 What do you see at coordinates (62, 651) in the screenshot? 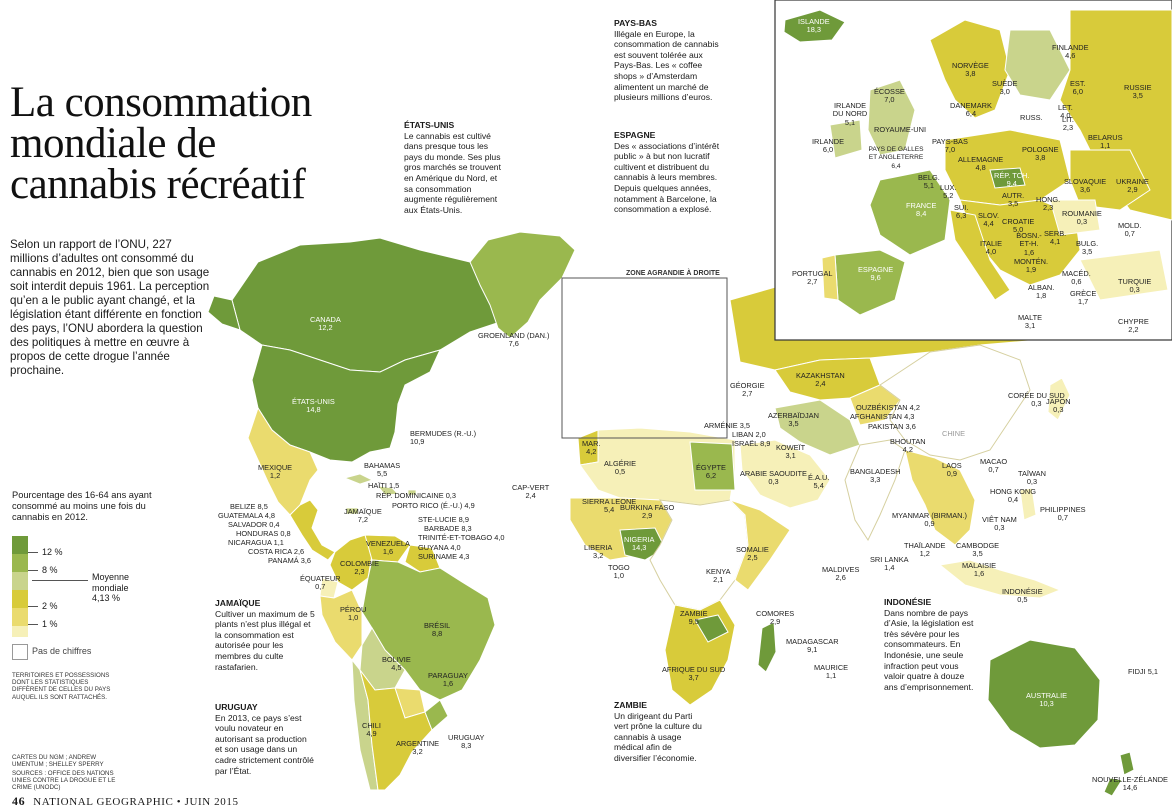
I see `legend-no-data-label: Pas de chiffres` at bounding box center [62, 651].